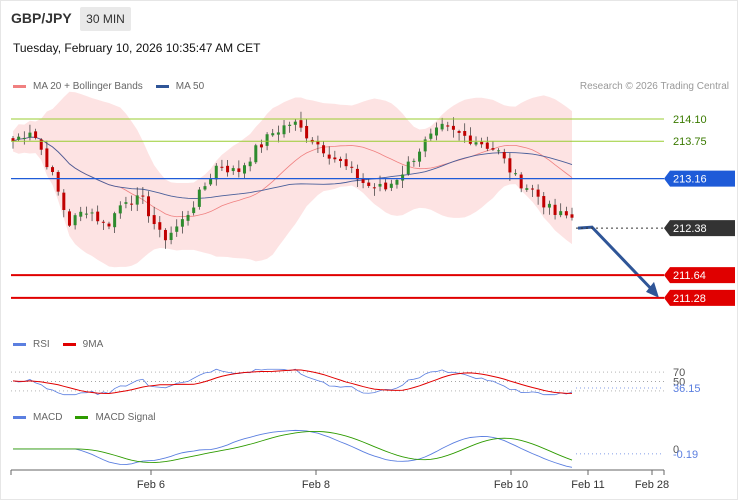  What do you see at coordinates (685, 455) in the screenshot?
I see `macd-current-label: -0.19` at bounding box center [685, 455].